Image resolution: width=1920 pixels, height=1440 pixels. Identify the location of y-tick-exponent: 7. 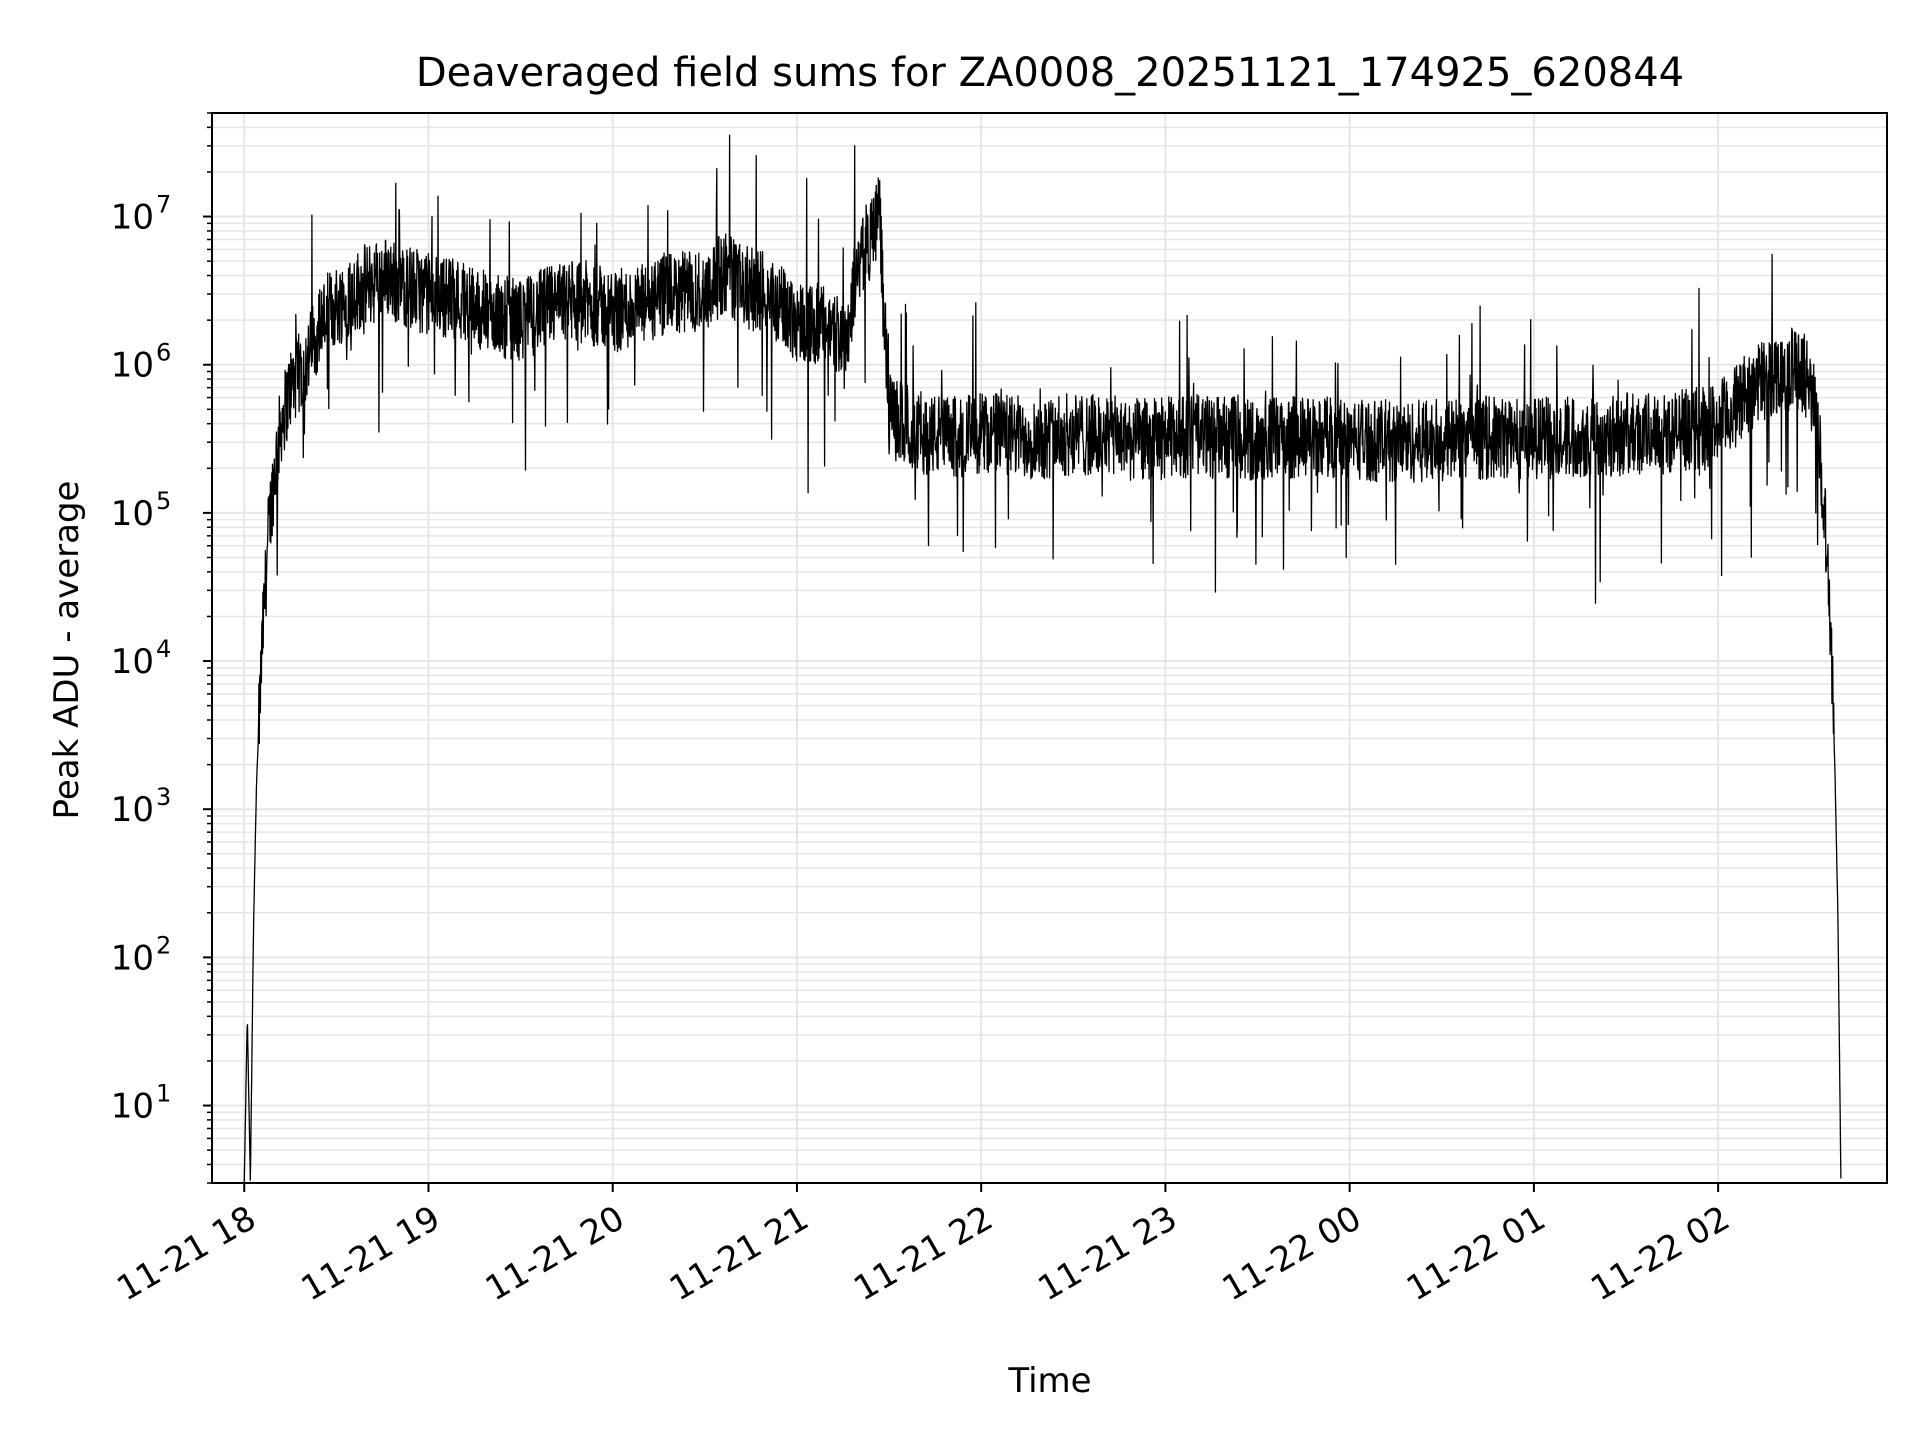
(163, 205).